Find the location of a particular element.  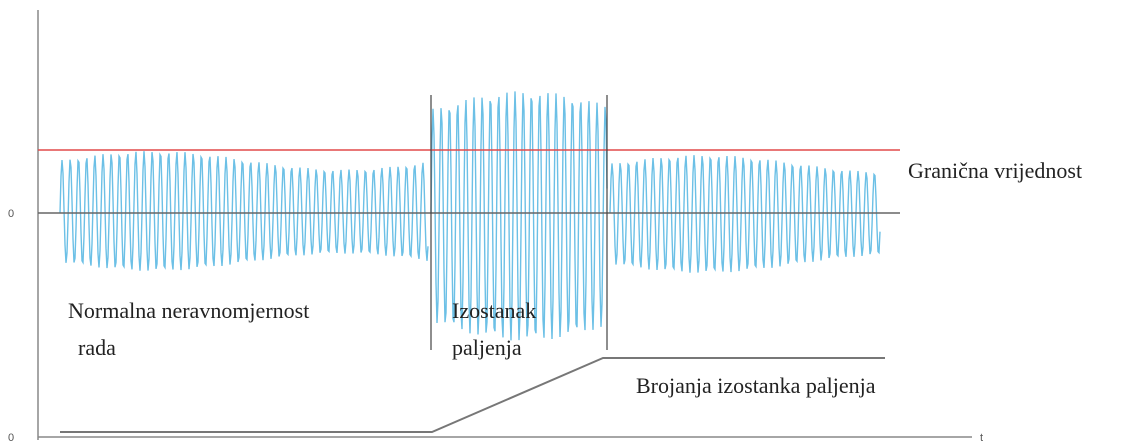

threshold-label: Granična vrijednost is located at coordinates (995, 170).